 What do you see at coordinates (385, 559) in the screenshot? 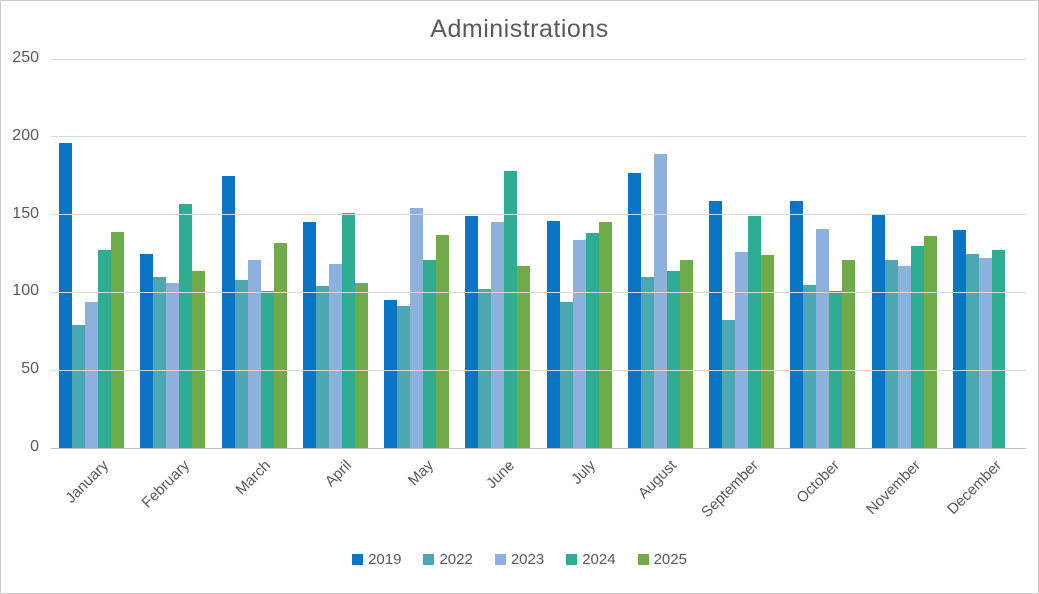
I see `legend-label: 2019` at bounding box center [385, 559].